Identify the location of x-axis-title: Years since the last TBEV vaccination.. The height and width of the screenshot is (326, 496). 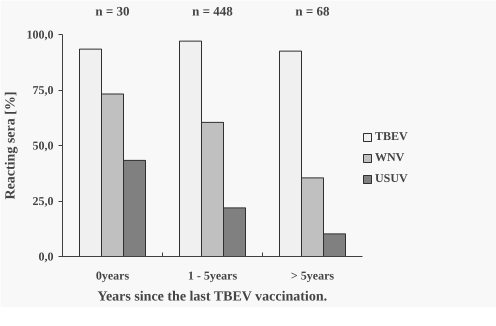
(212, 297).